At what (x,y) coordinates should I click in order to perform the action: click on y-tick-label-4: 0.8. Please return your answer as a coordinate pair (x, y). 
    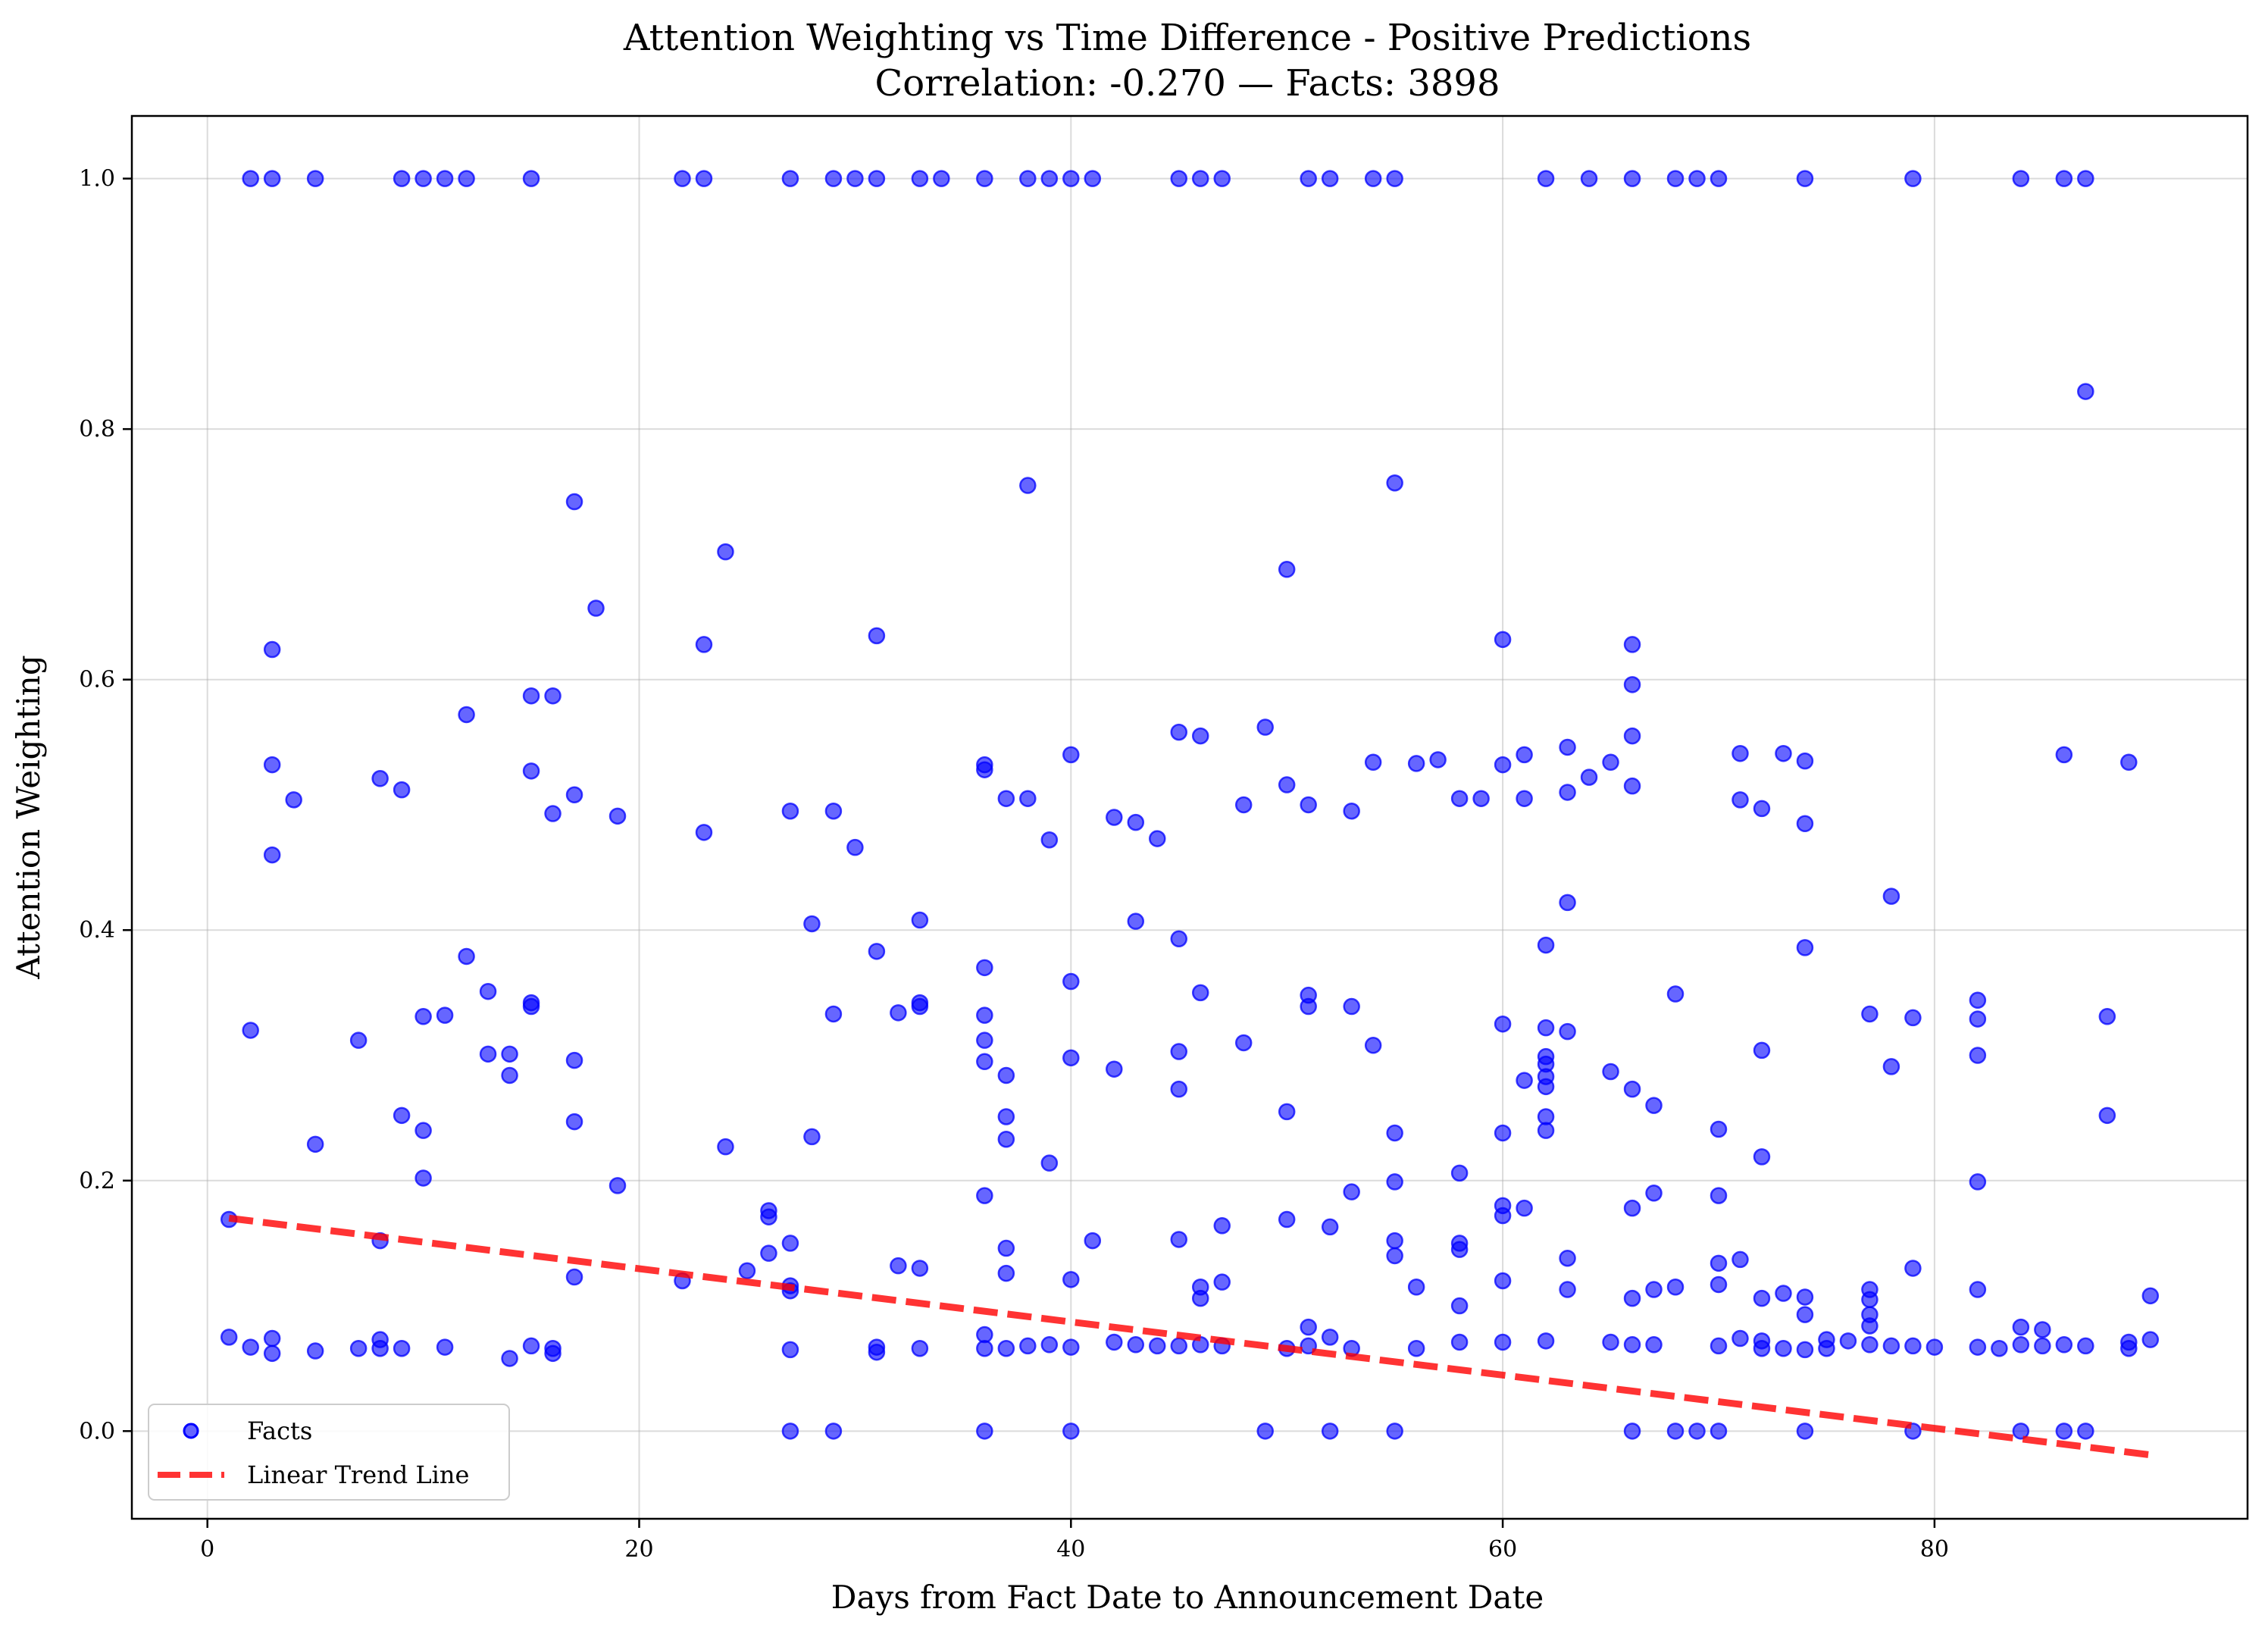
    Looking at the image, I should click on (97, 429).